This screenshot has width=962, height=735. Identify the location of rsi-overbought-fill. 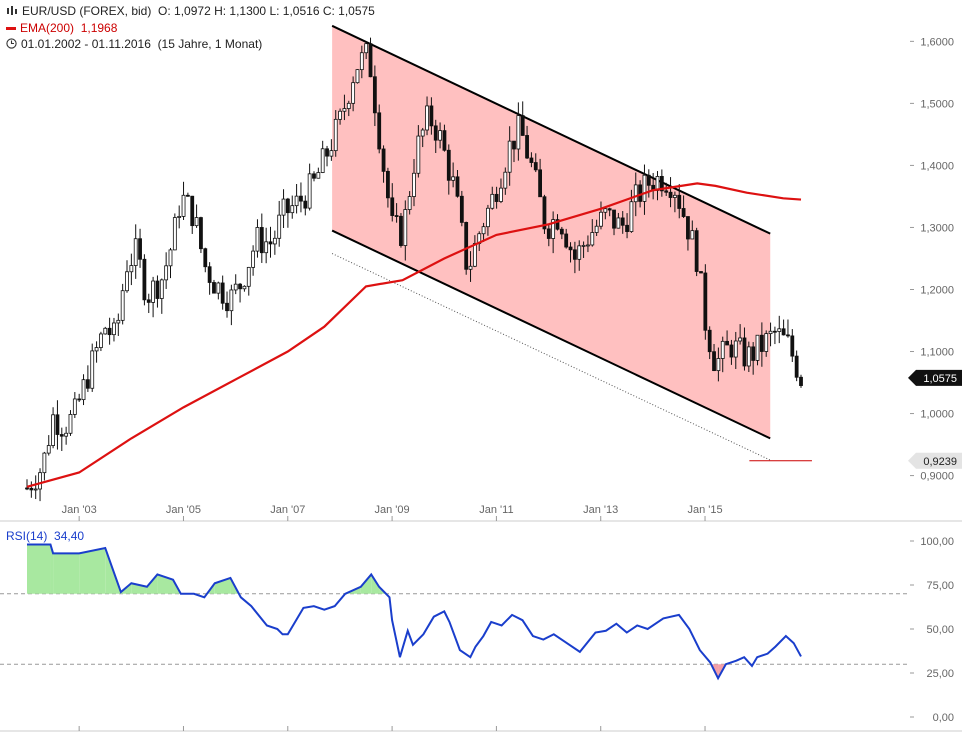
(152, 584).